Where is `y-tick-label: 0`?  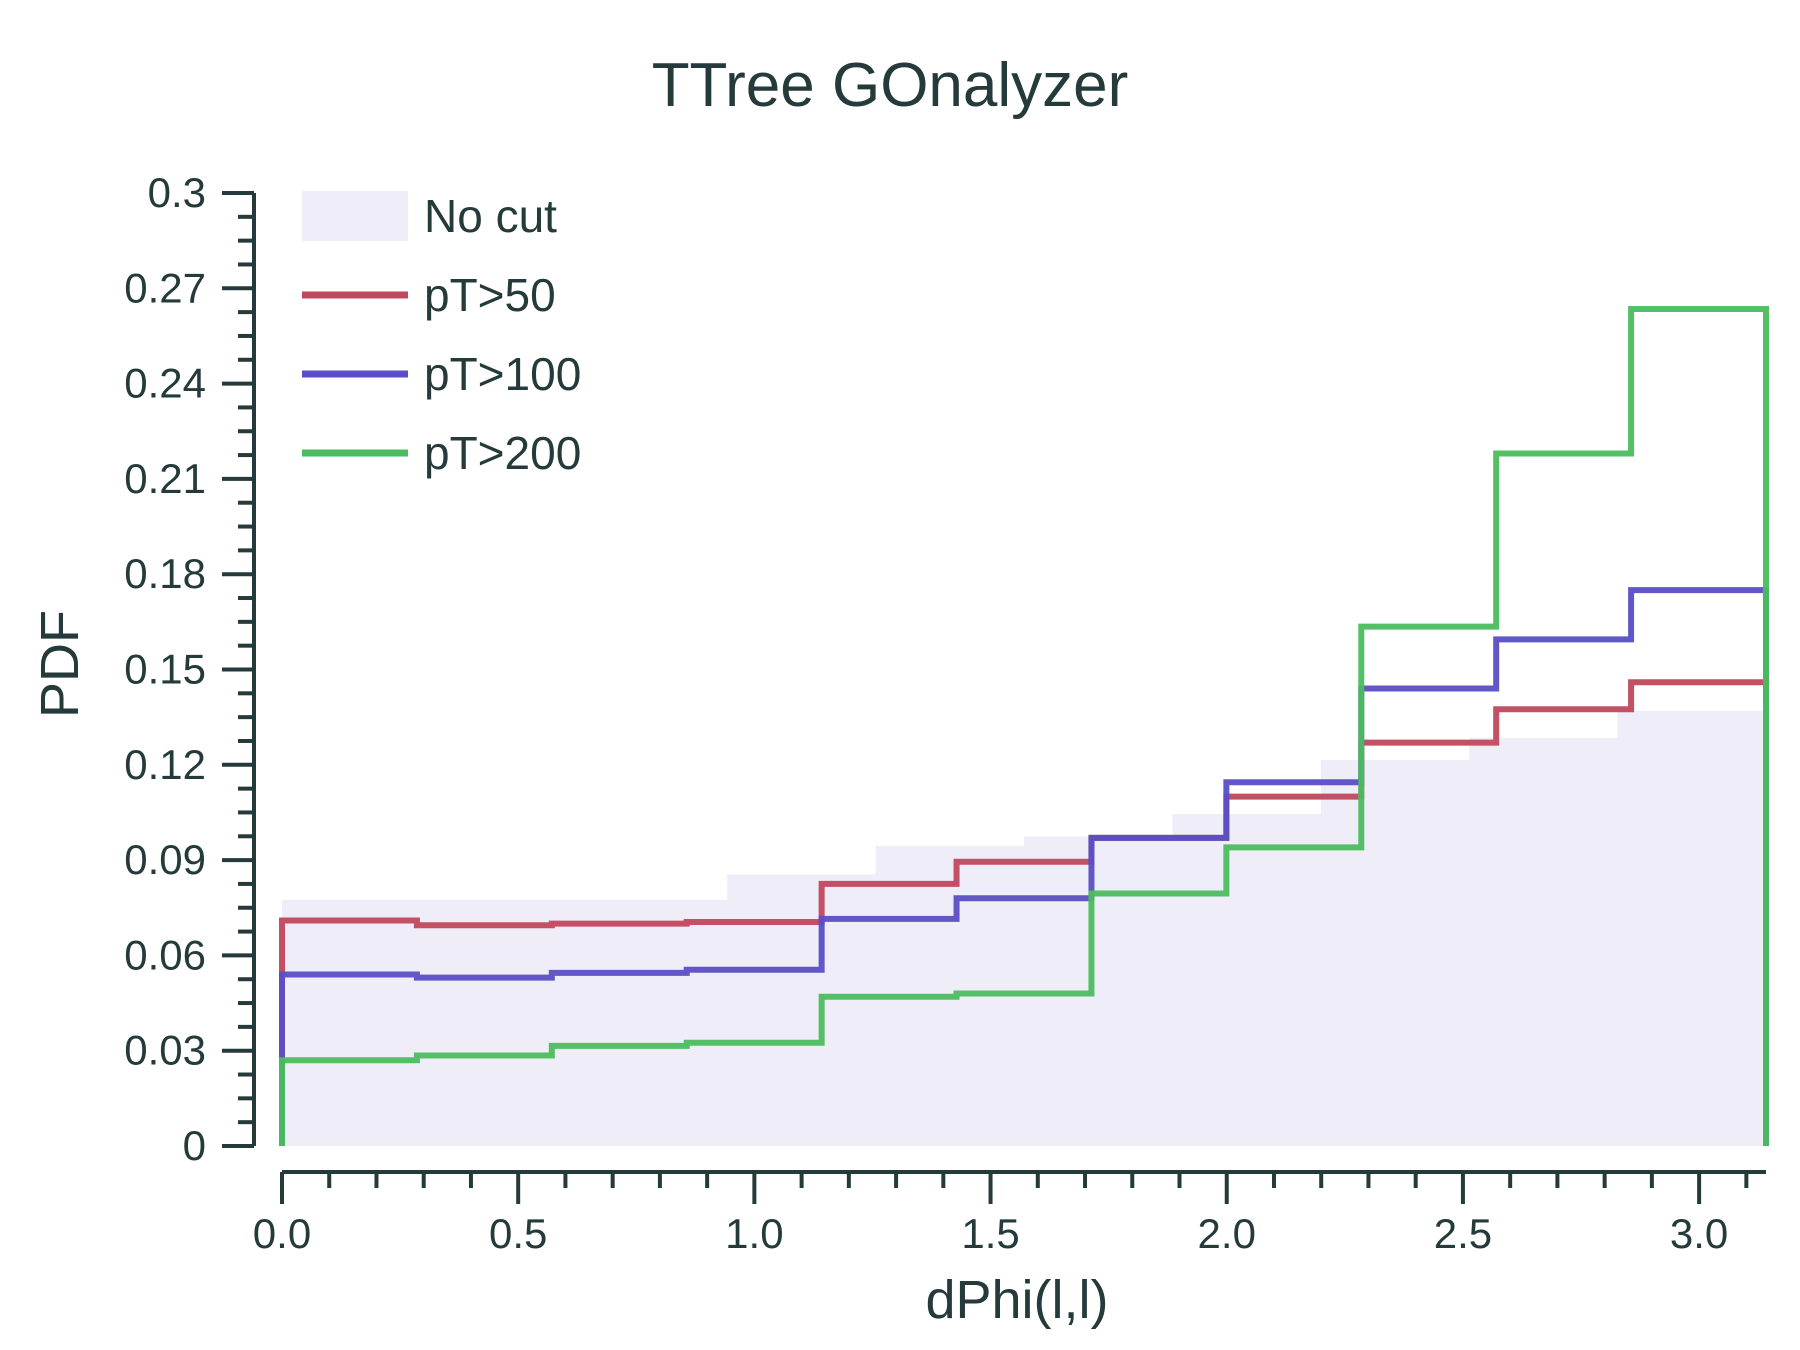
y-tick-label: 0 is located at coordinates (194, 1145).